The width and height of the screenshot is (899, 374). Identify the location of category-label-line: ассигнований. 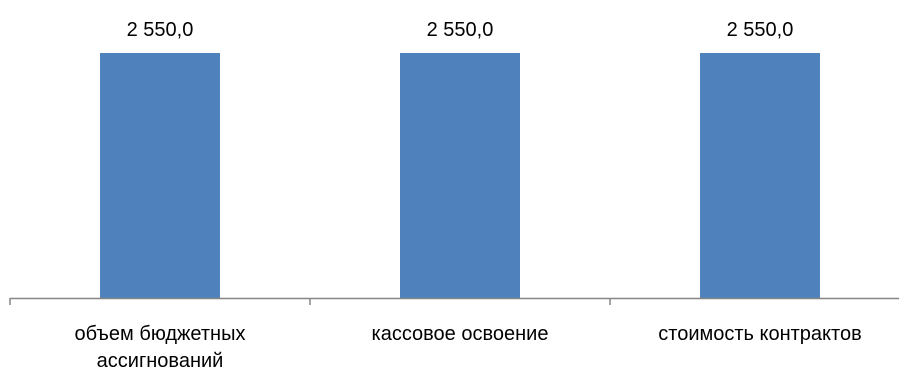
(160, 361).